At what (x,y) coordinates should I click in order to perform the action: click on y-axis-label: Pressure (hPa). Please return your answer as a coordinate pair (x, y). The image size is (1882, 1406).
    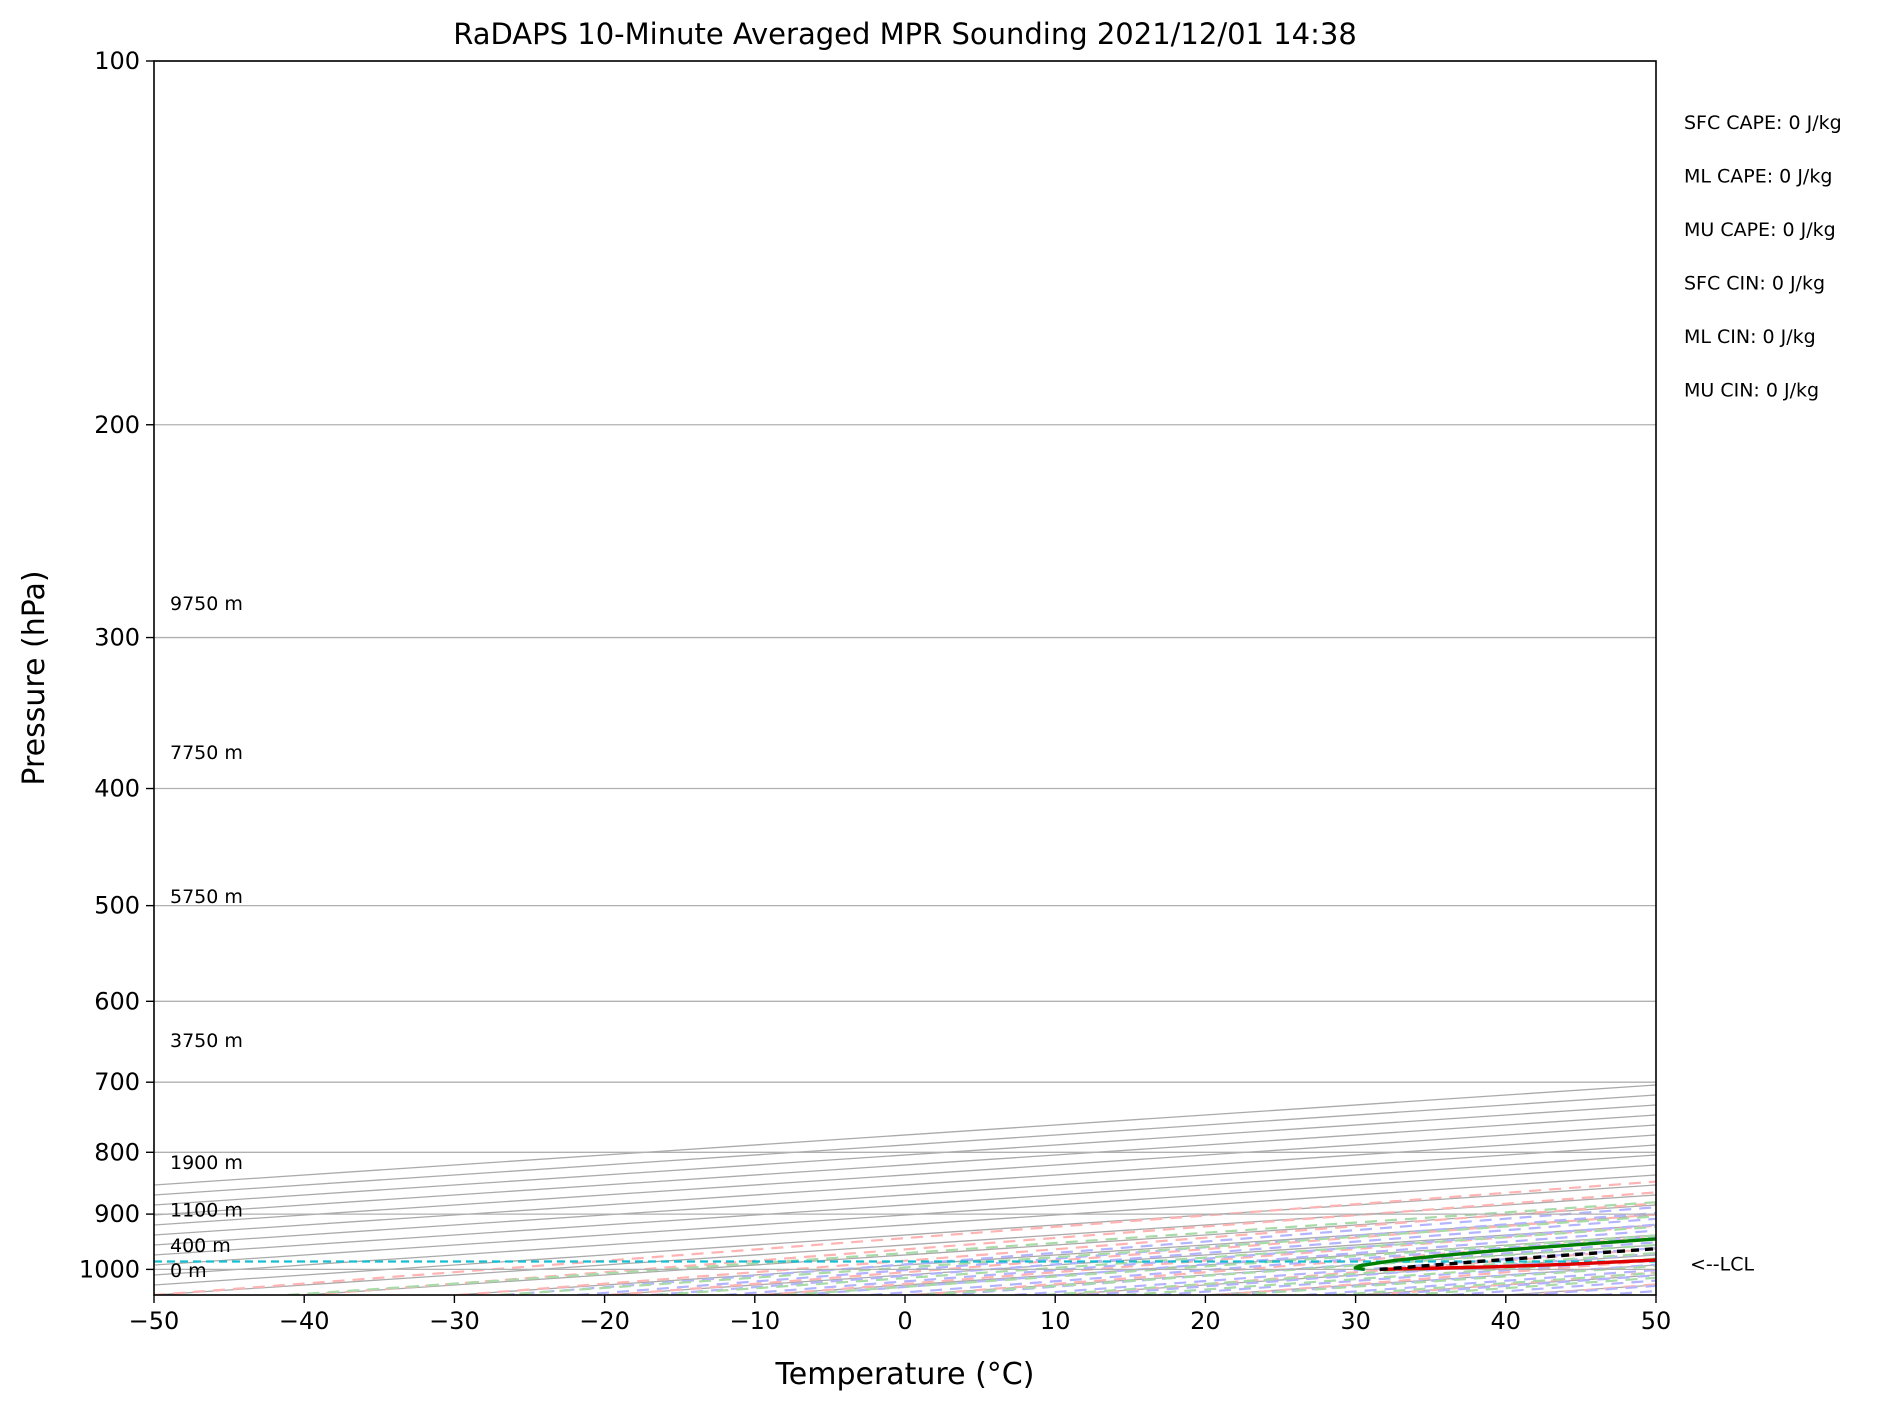
    Looking at the image, I should click on (34, 677).